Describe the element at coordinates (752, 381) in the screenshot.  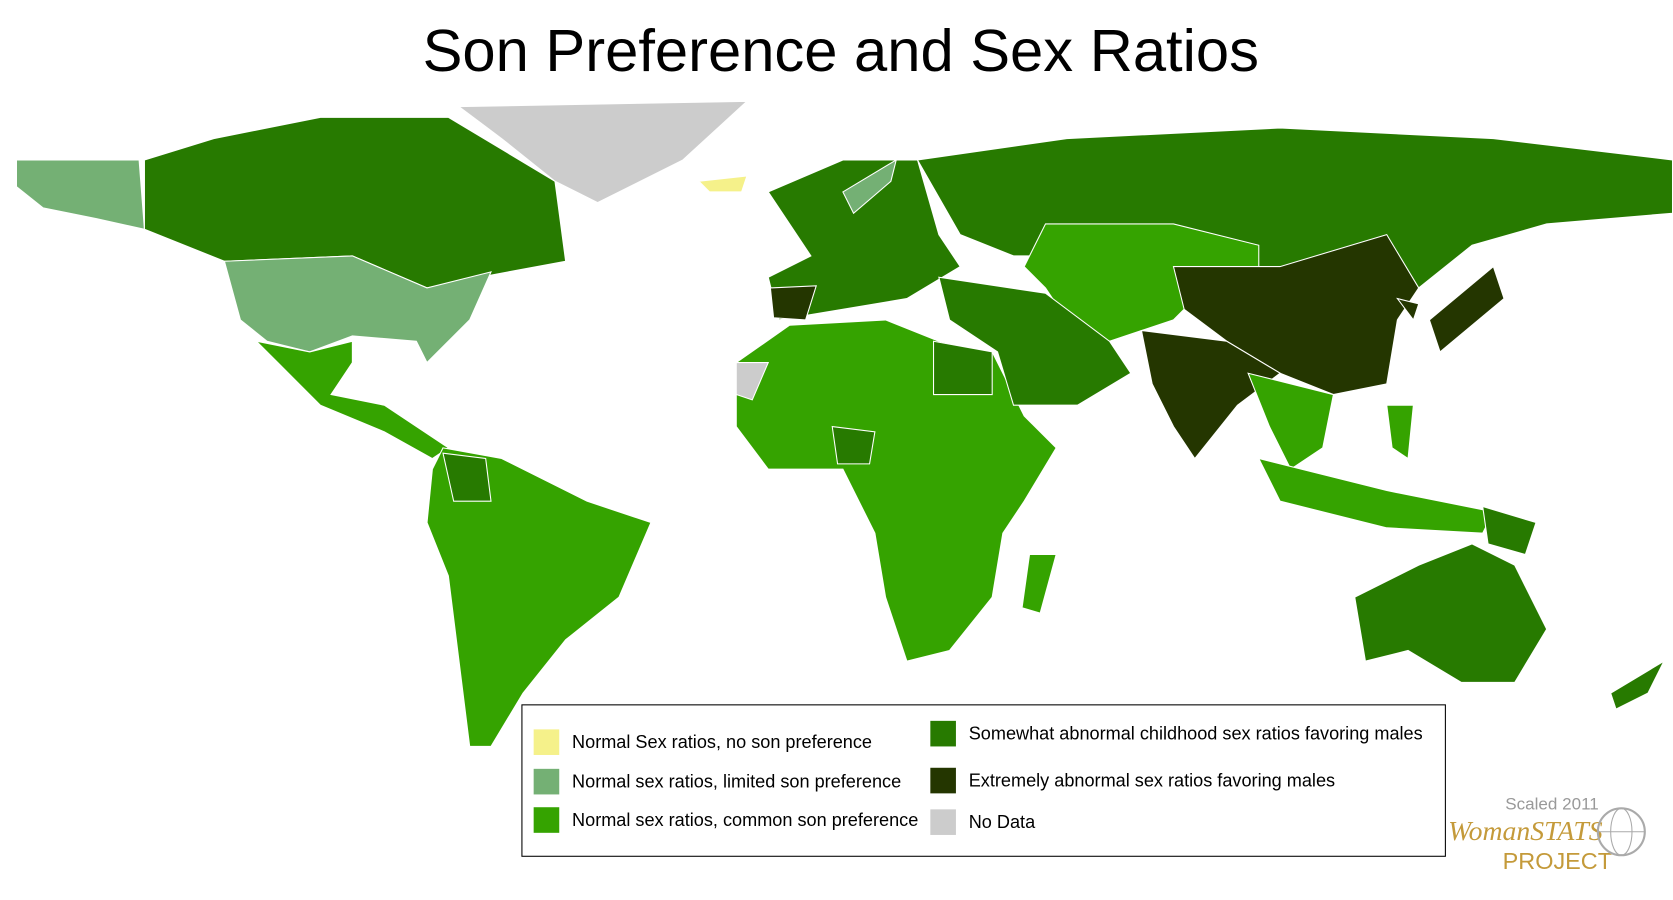
I see `western-sahara` at that location.